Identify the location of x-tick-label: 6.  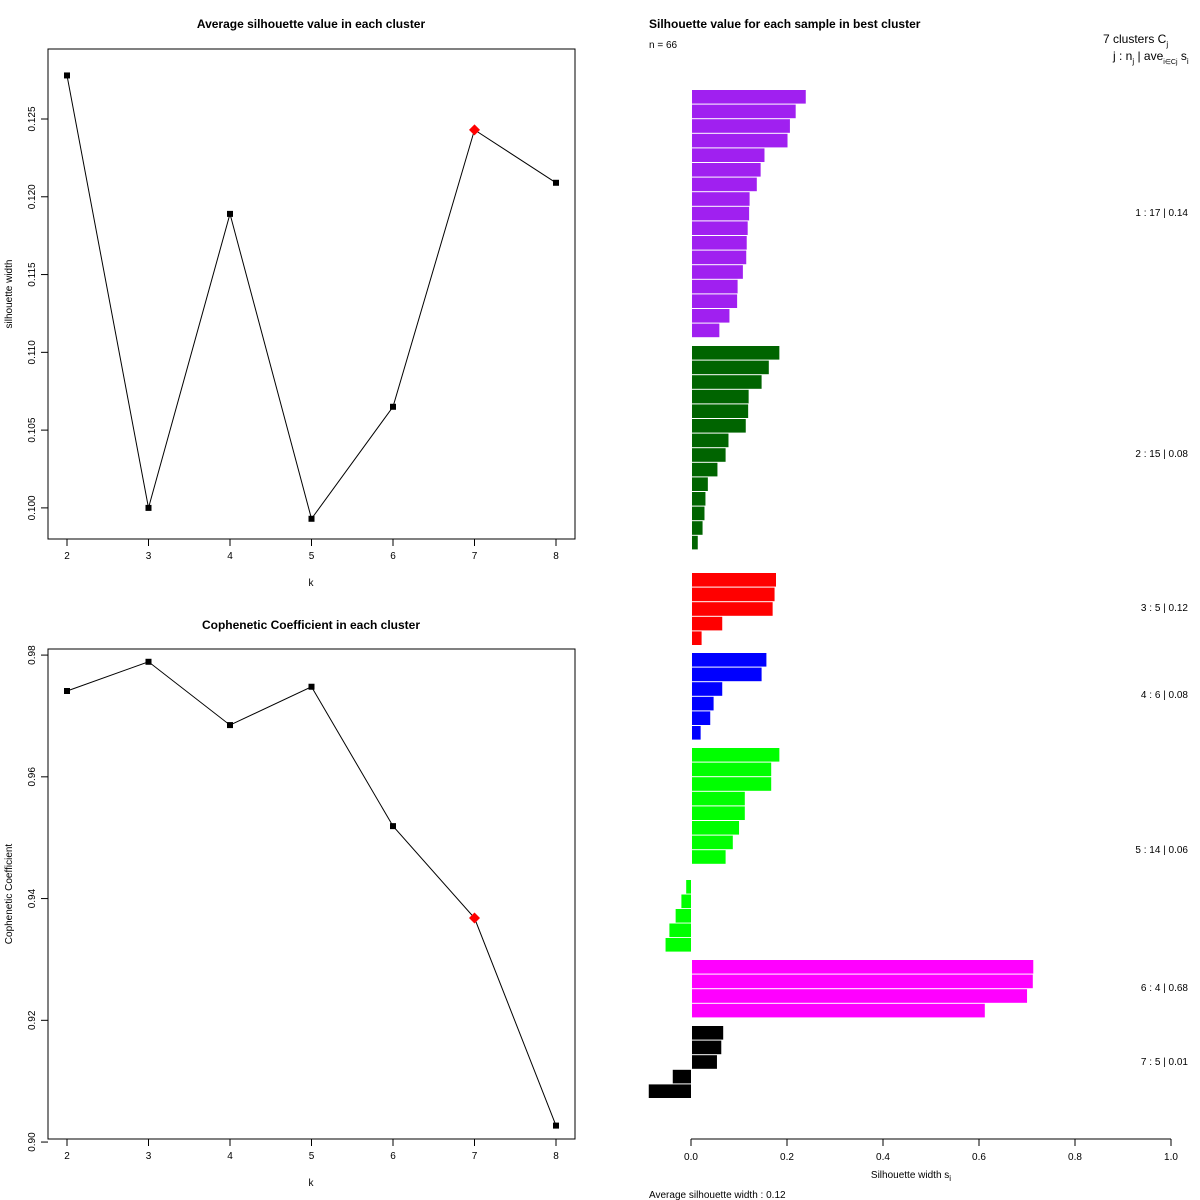
(393, 1156).